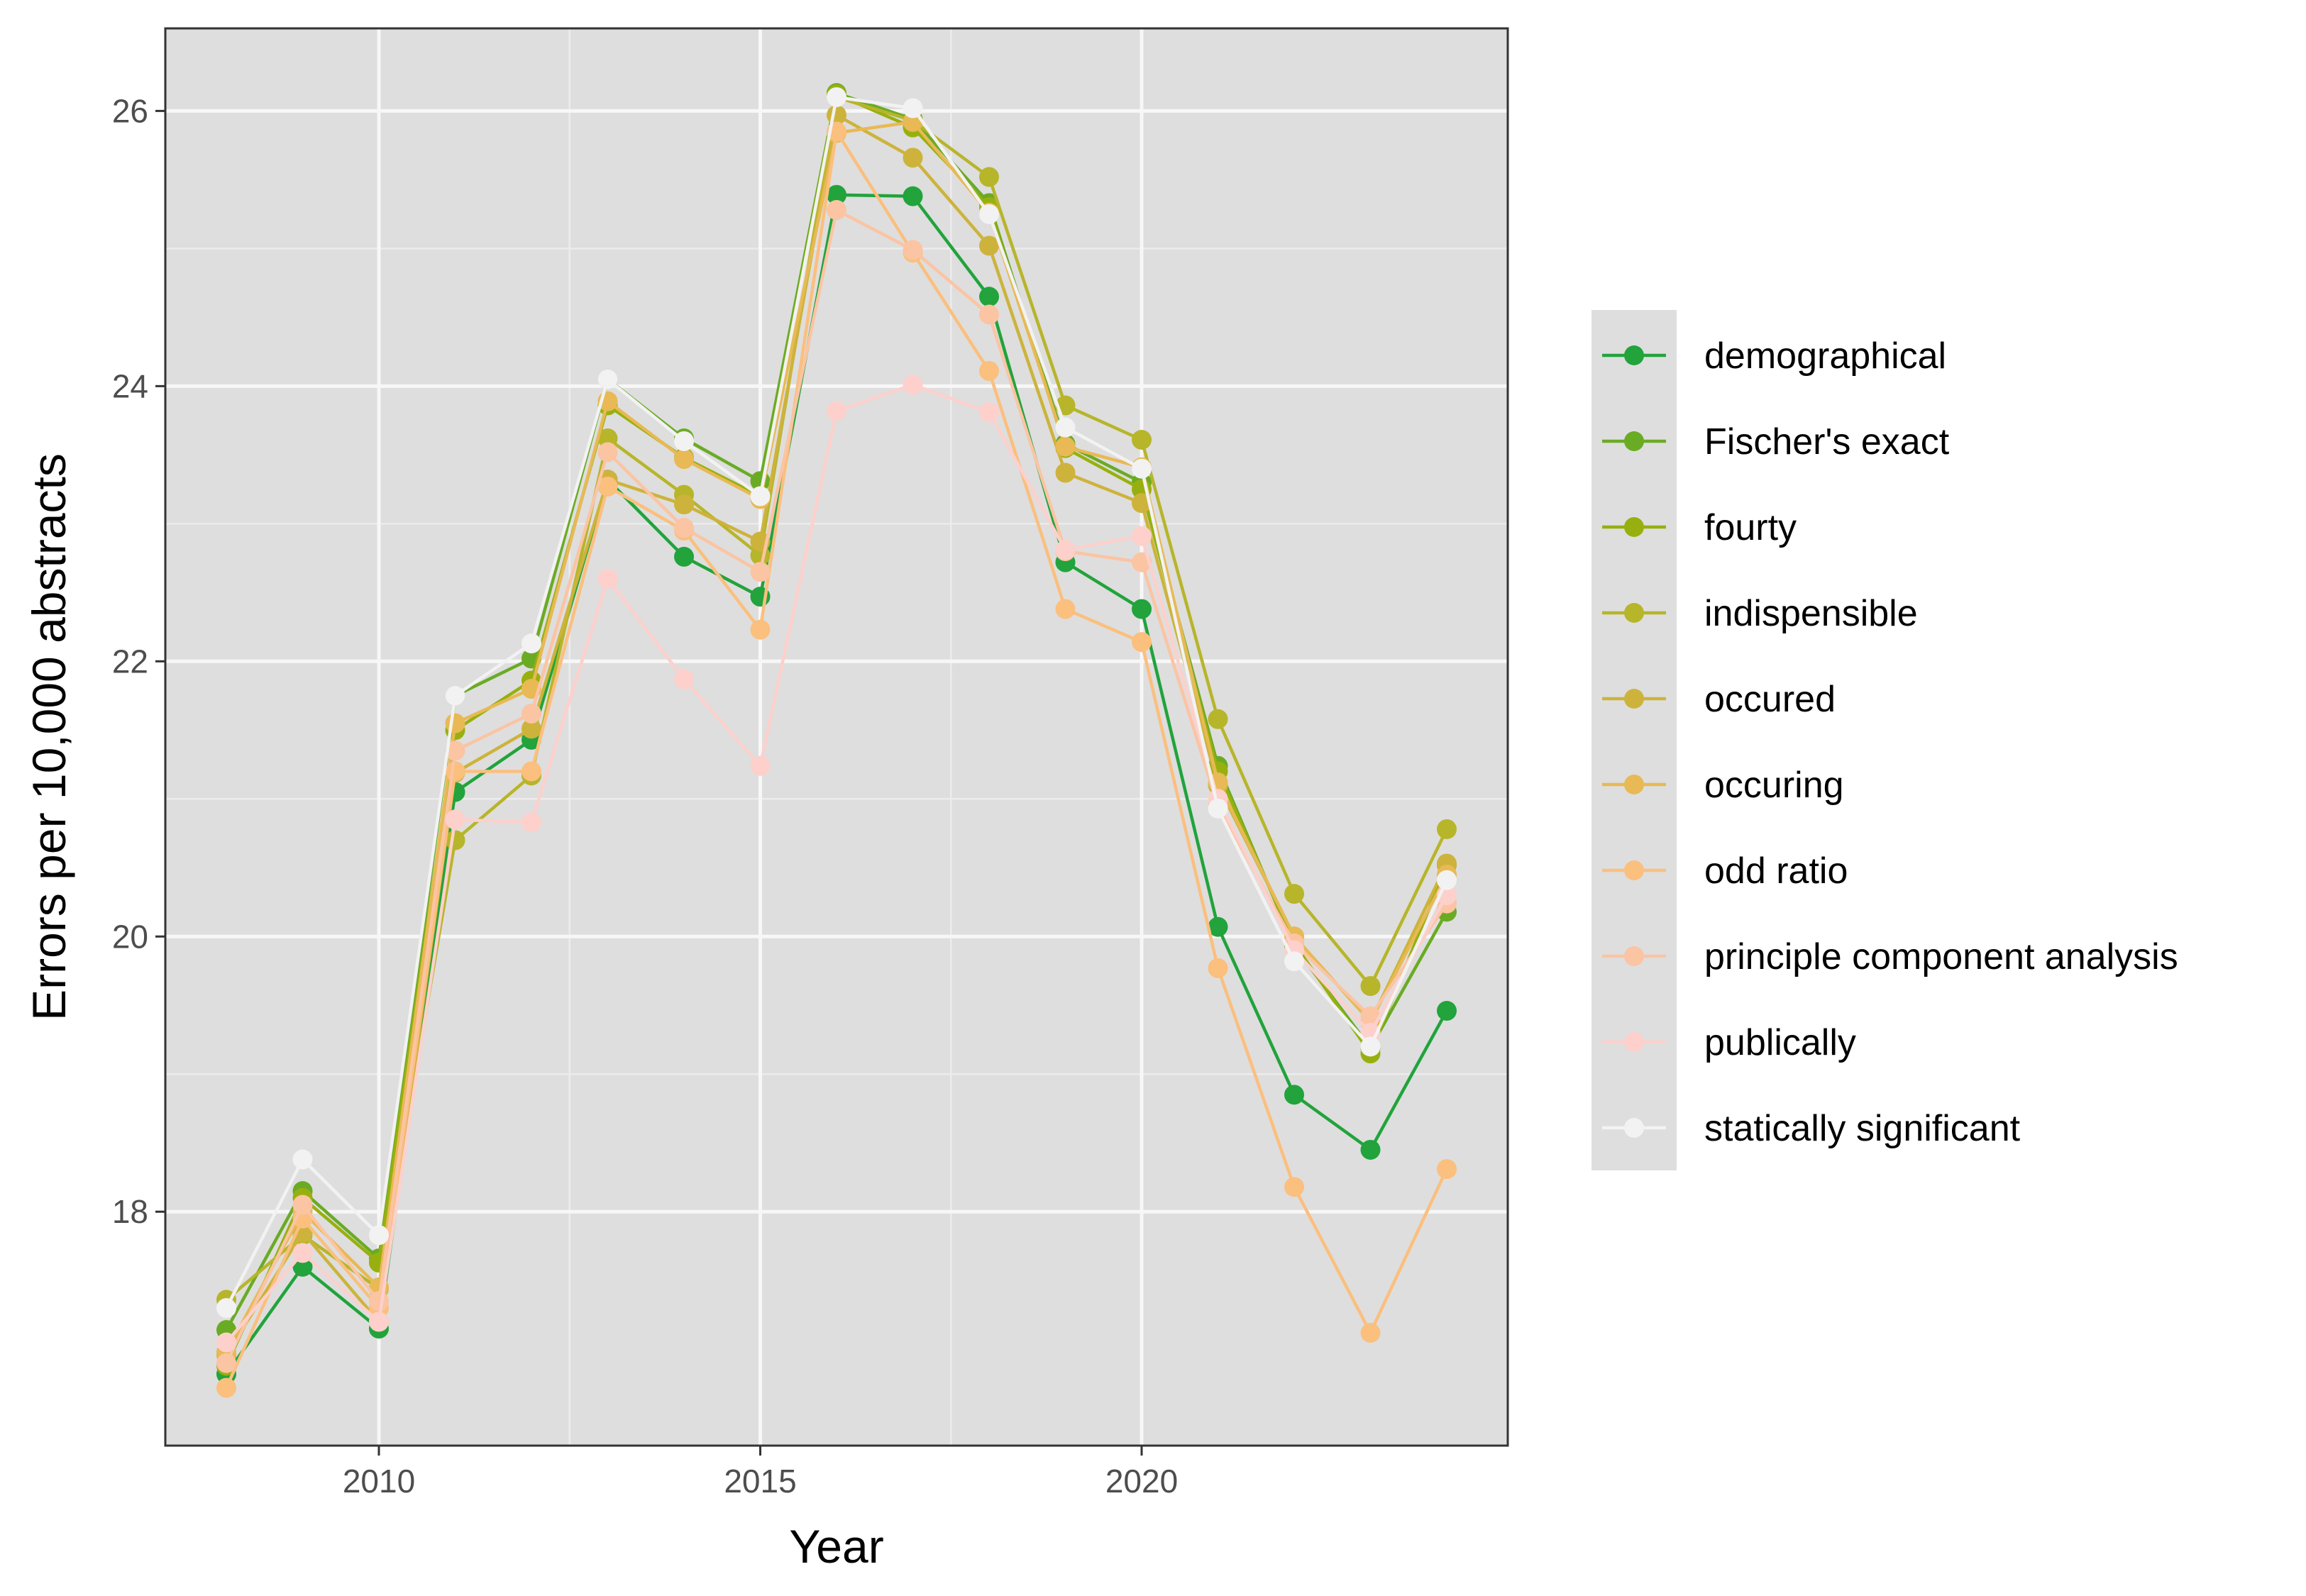  Describe the element at coordinates (1760, 613) in the screenshot. I see `legend-item: indispensible` at that location.